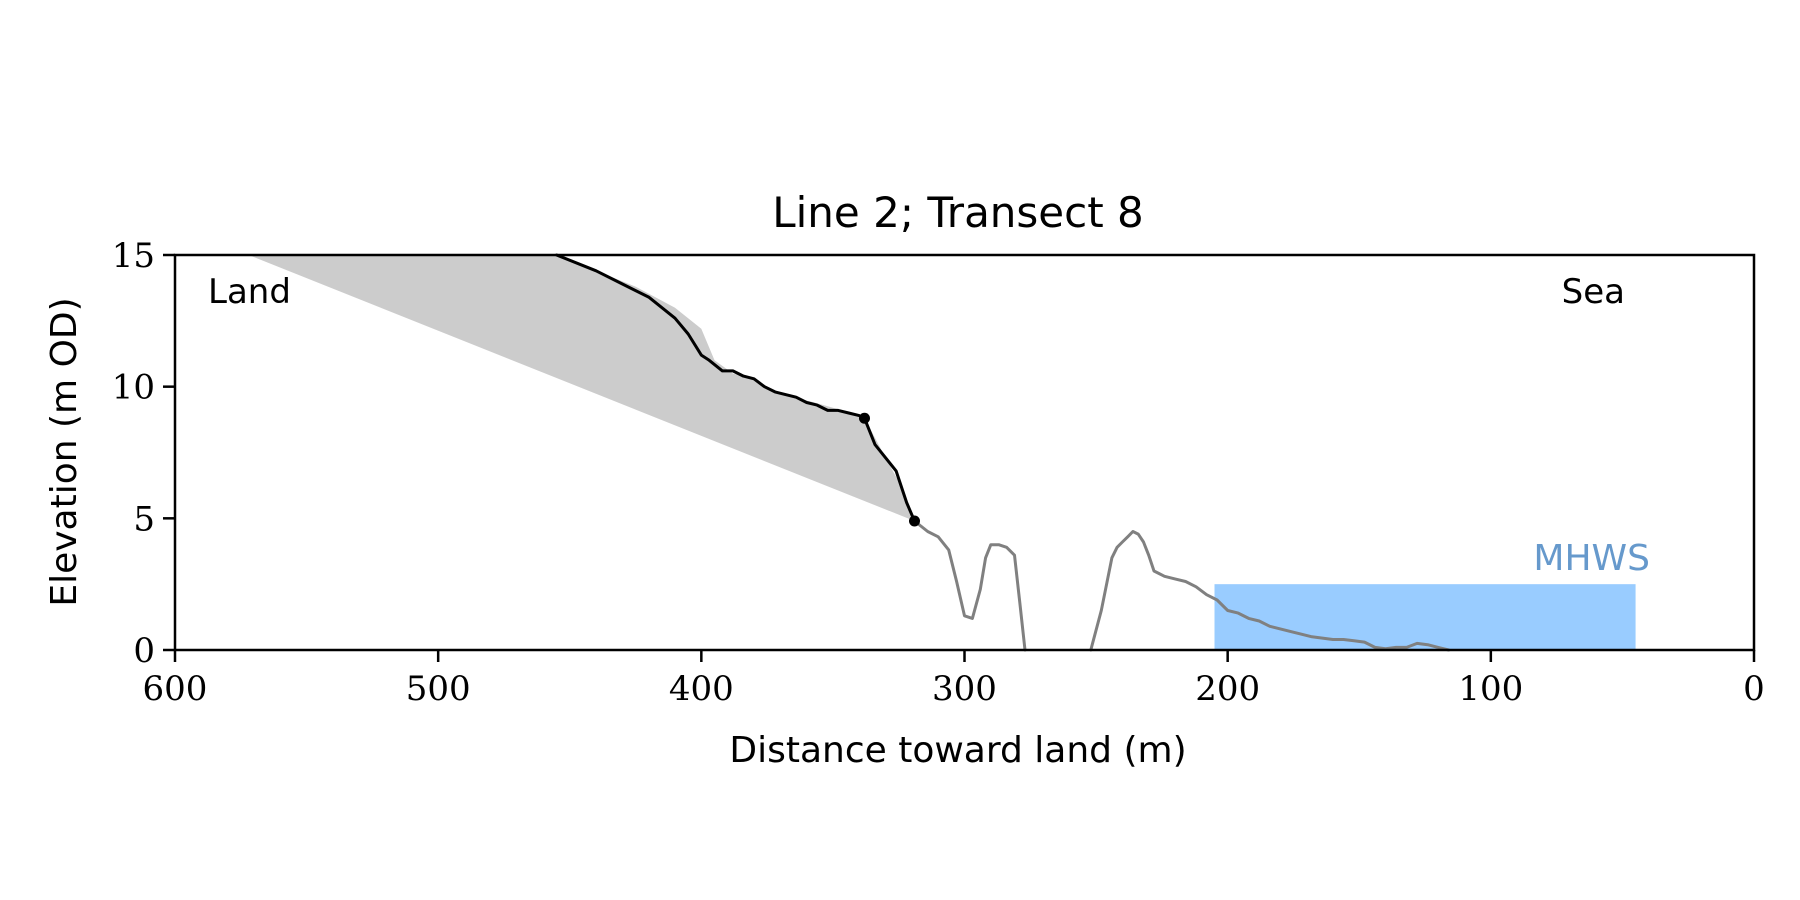  I want to click on x-tick-label: 300, so click(964, 689).